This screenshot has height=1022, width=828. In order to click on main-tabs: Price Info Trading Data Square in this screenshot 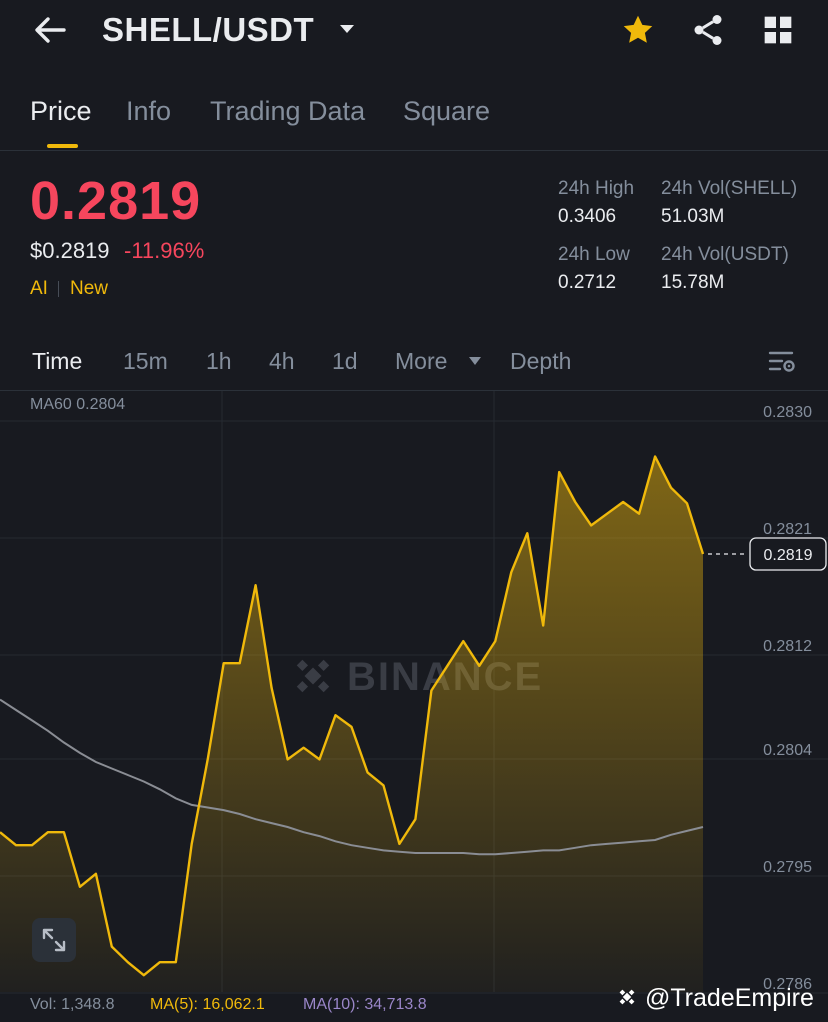, I will do `click(414, 119)`.